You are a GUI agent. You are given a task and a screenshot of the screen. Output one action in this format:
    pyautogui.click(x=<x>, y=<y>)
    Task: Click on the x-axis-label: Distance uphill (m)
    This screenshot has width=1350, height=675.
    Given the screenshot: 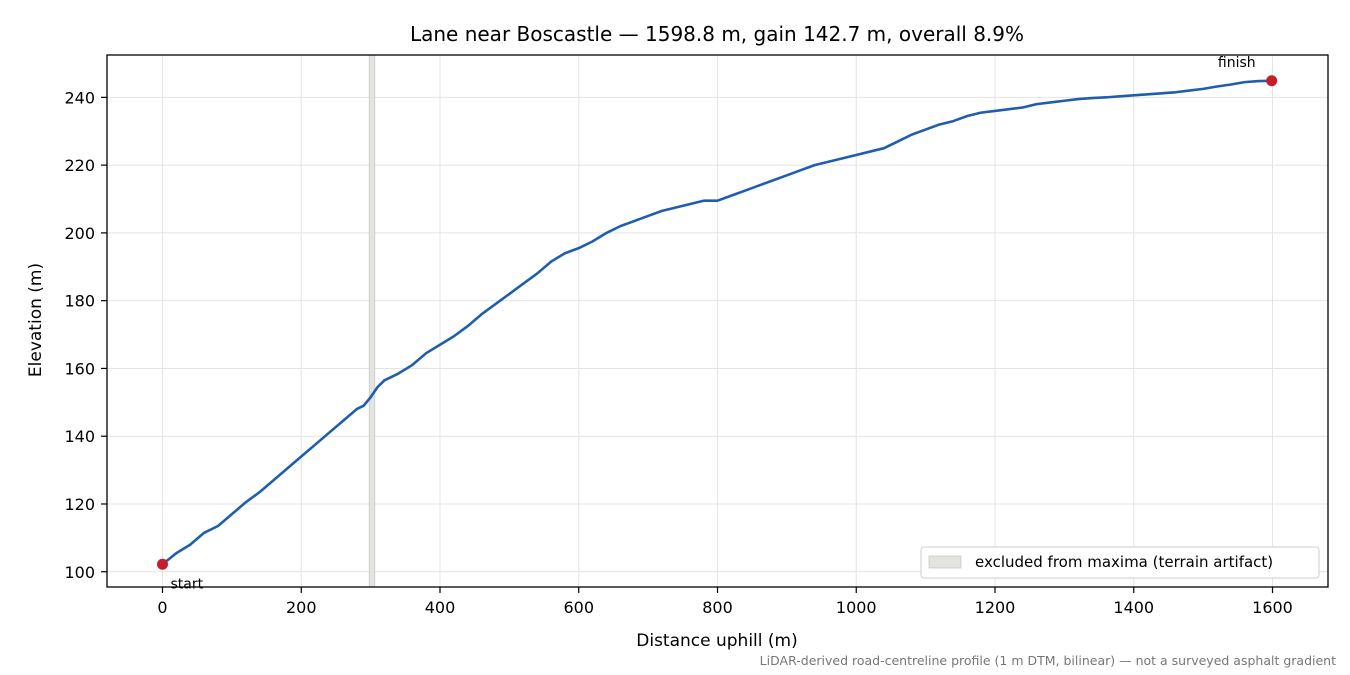 What is the action you would take?
    pyautogui.click(x=716, y=641)
    